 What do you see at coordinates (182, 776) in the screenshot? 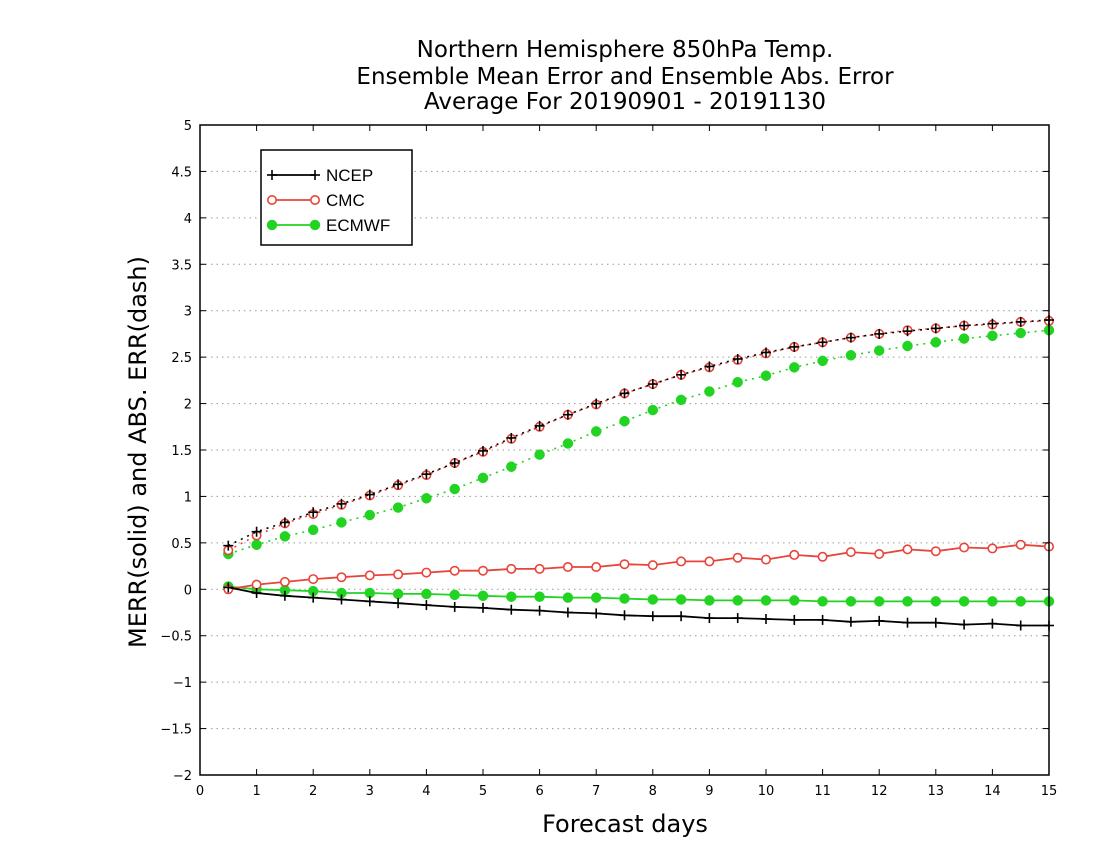
I see `y-tick-label: −2` at bounding box center [182, 776].